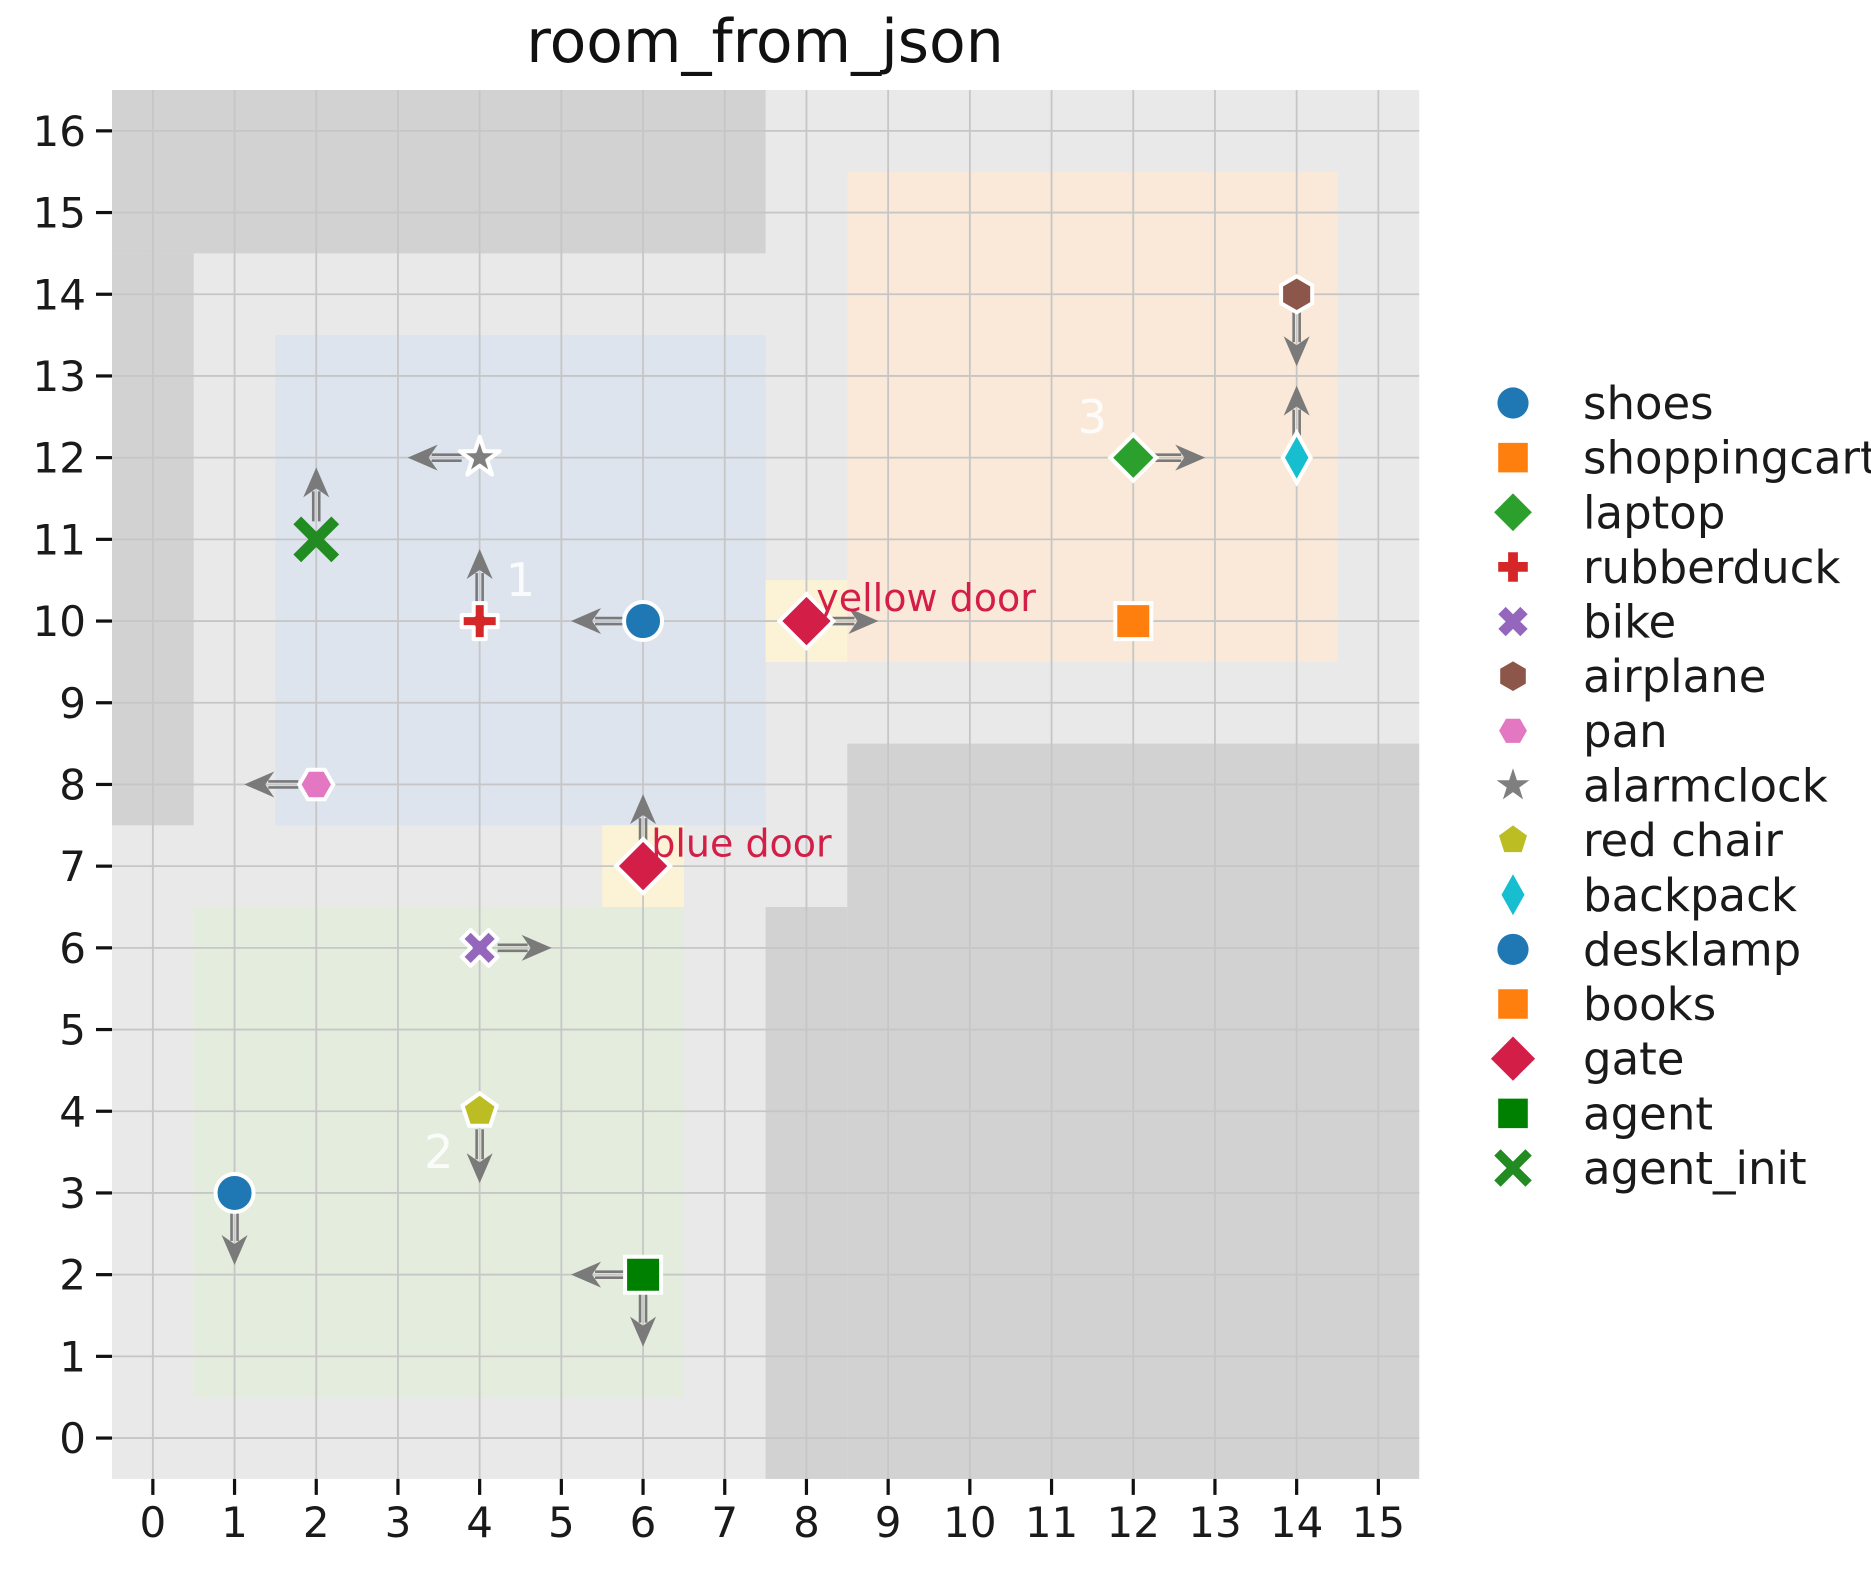 The height and width of the screenshot is (1580, 1871). Describe the element at coordinates (1649, 1004) in the screenshot. I see `legend-label-books: books` at that location.